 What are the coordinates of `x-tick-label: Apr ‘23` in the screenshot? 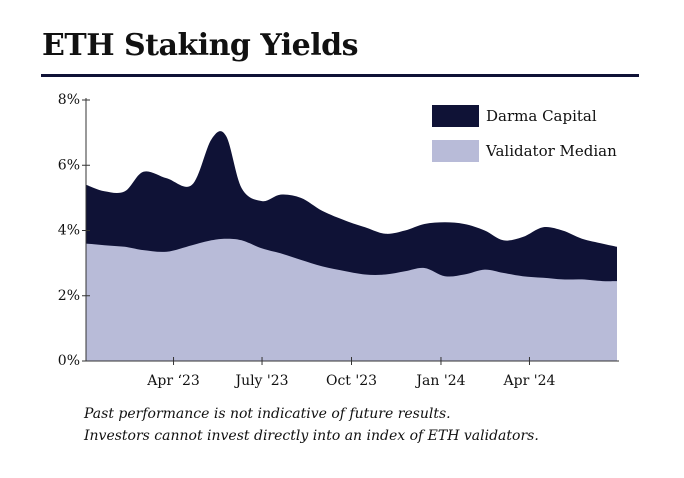 It's located at (172, 381).